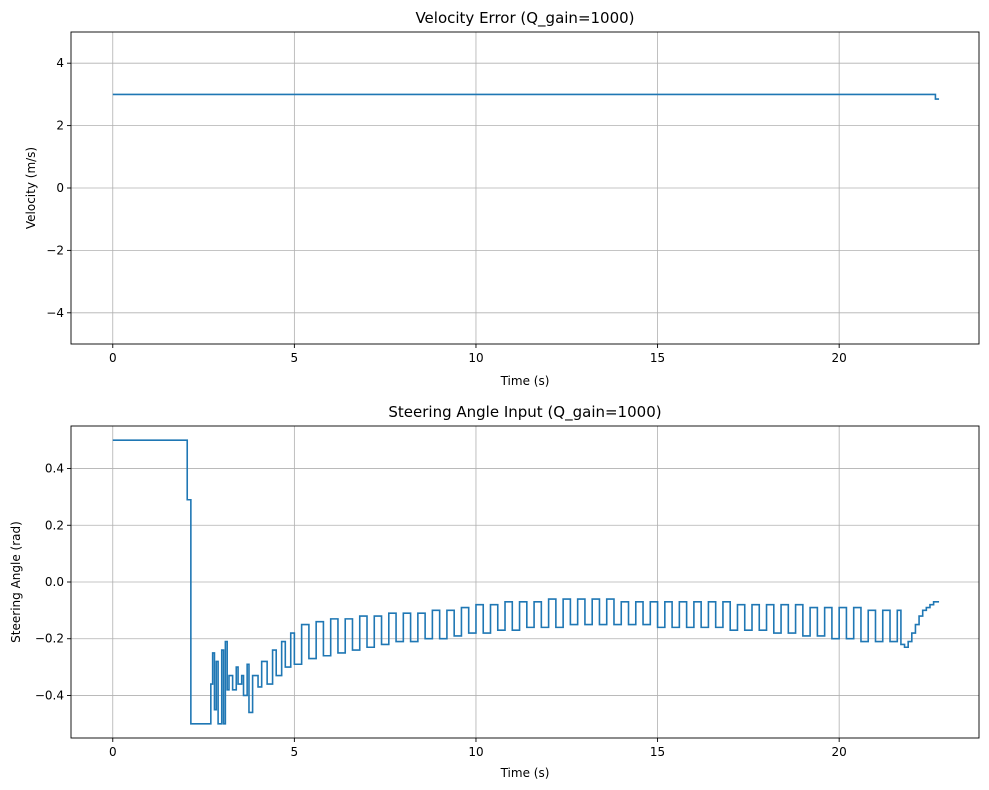 Image resolution: width=989 pixels, height=790 pixels. I want to click on y-tick-label: 0, so click(60, 188).